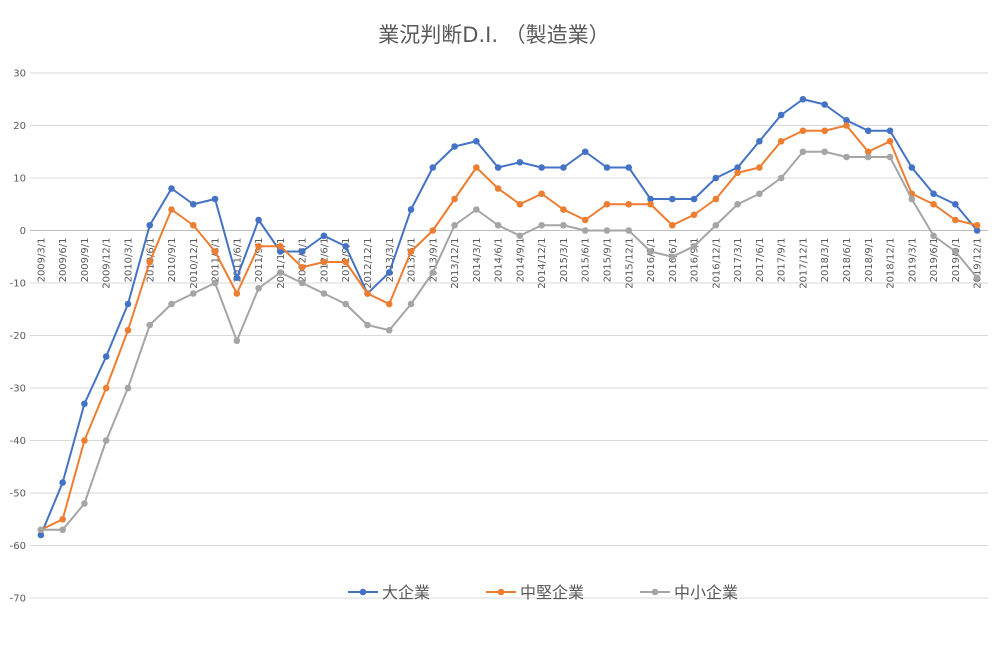 This screenshot has height=653, width=1000. I want to click on x-tick-label: 2014/9/1, so click(520, 260).